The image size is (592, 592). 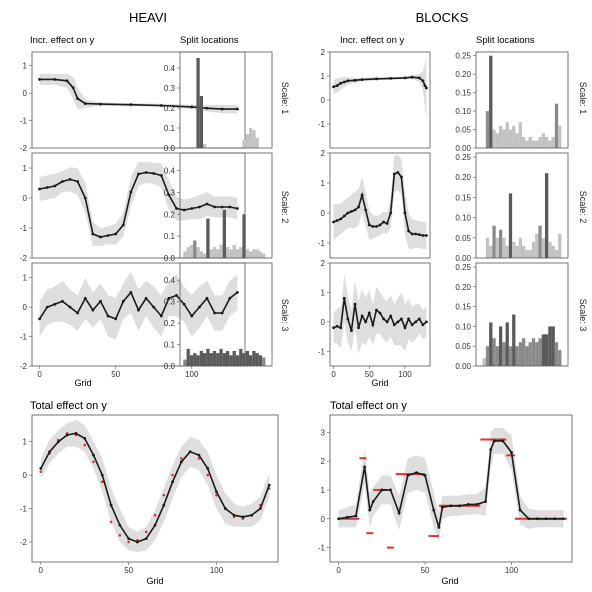 What do you see at coordinates (170, 280) in the screenshot?
I see `y-tick-label: 0.4` at bounding box center [170, 280].